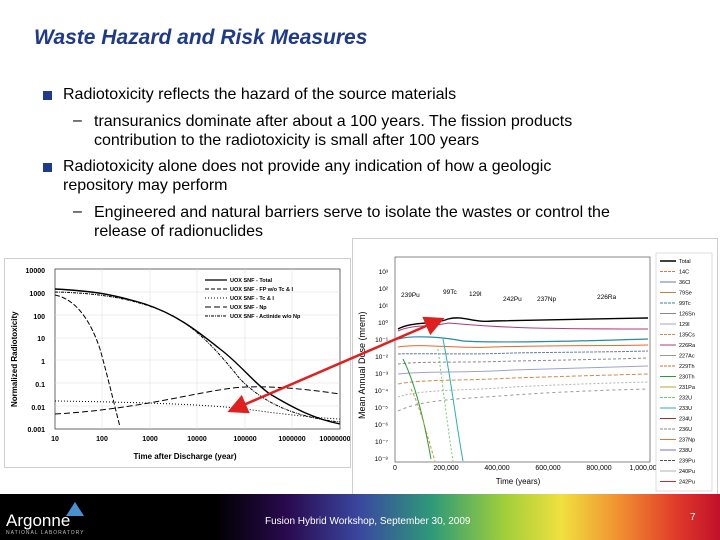 The height and width of the screenshot is (540, 720). What do you see at coordinates (512, 299) in the screenshot?
I see `annotation: 242Pu` at bounding box center [512, 299].